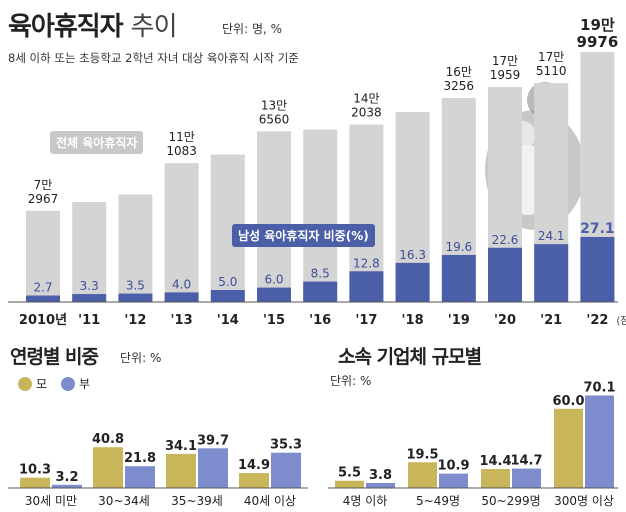  What do you see at coordinates (320, 320) in the screenshot?
I see `x-tick-label: '16` at bounding box center [320, 320].